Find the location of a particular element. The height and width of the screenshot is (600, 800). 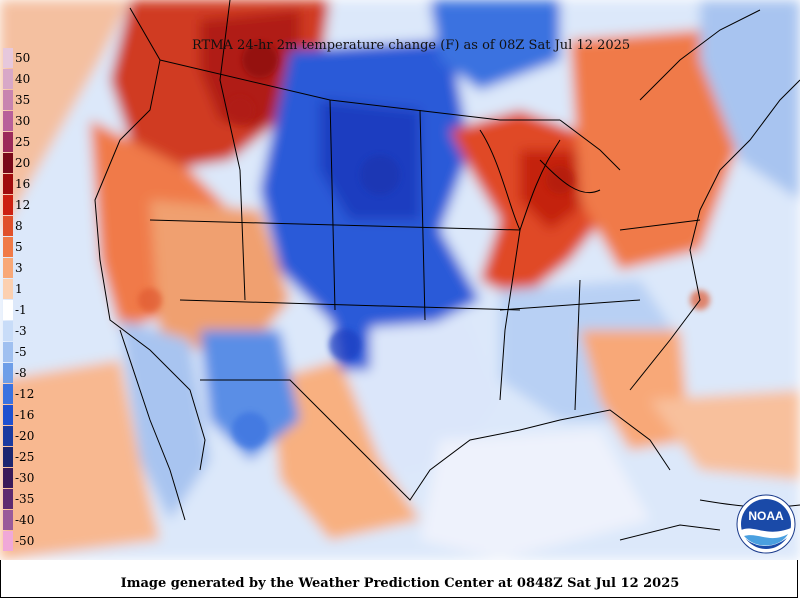

legend-item: -3 is located at coordinates (22, 331).